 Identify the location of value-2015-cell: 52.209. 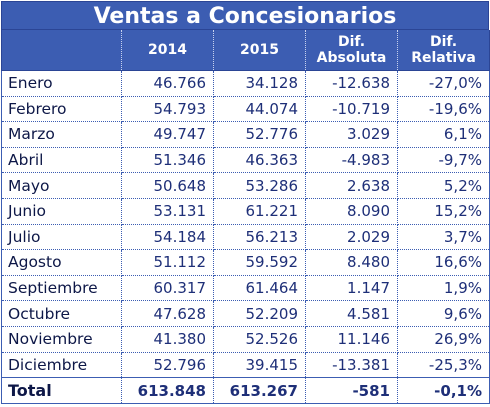
(259, 313).